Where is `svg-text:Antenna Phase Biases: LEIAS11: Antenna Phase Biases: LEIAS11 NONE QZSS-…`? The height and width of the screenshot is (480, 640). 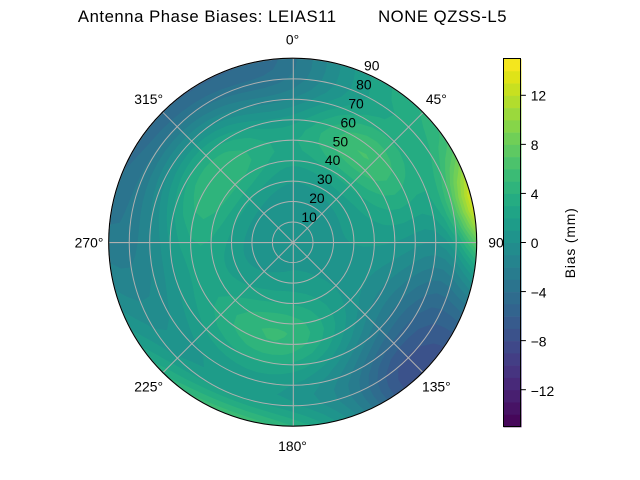 svg-text:Antenna Phase Biases: LEIAS11: Antenna Phase Biases: LEIAS11 NONE QZSS-… is located at coordinates (292, 16).